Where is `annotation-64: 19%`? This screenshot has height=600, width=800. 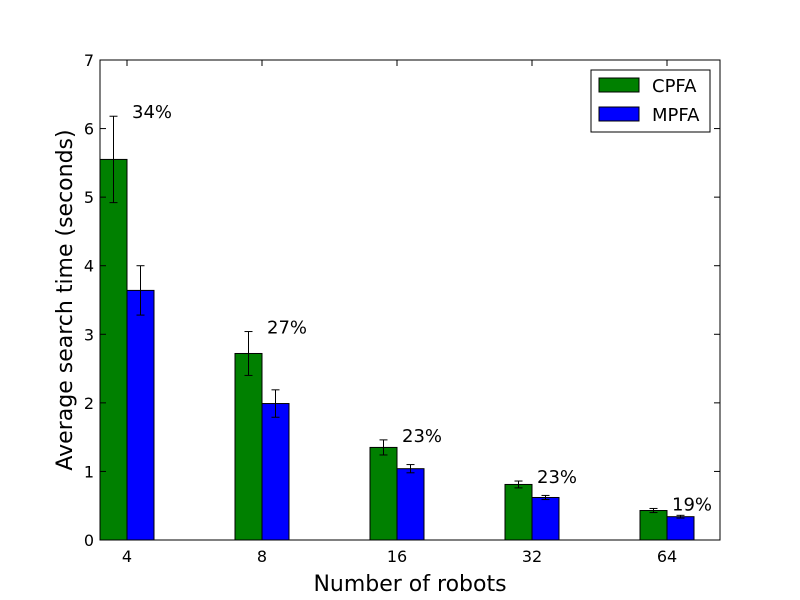 annotation-64: 19% is located at coordinates (692, 504).